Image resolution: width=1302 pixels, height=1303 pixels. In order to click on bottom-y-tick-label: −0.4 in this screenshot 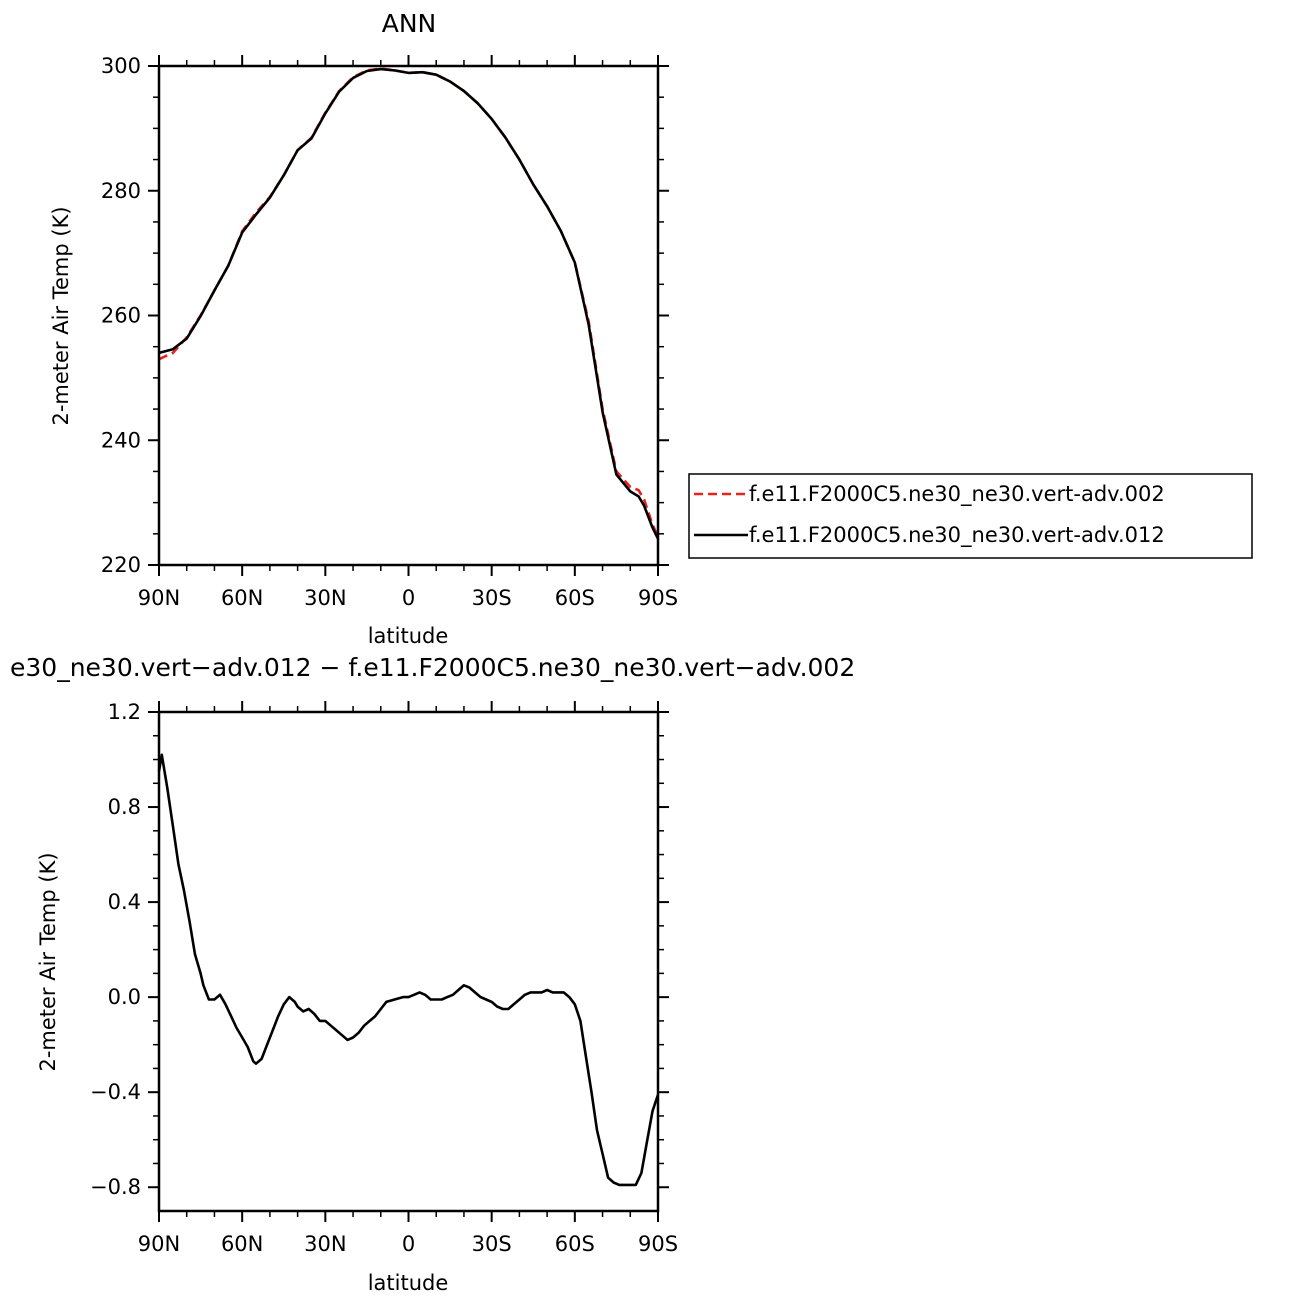, I will do `click(115, 1092)`.